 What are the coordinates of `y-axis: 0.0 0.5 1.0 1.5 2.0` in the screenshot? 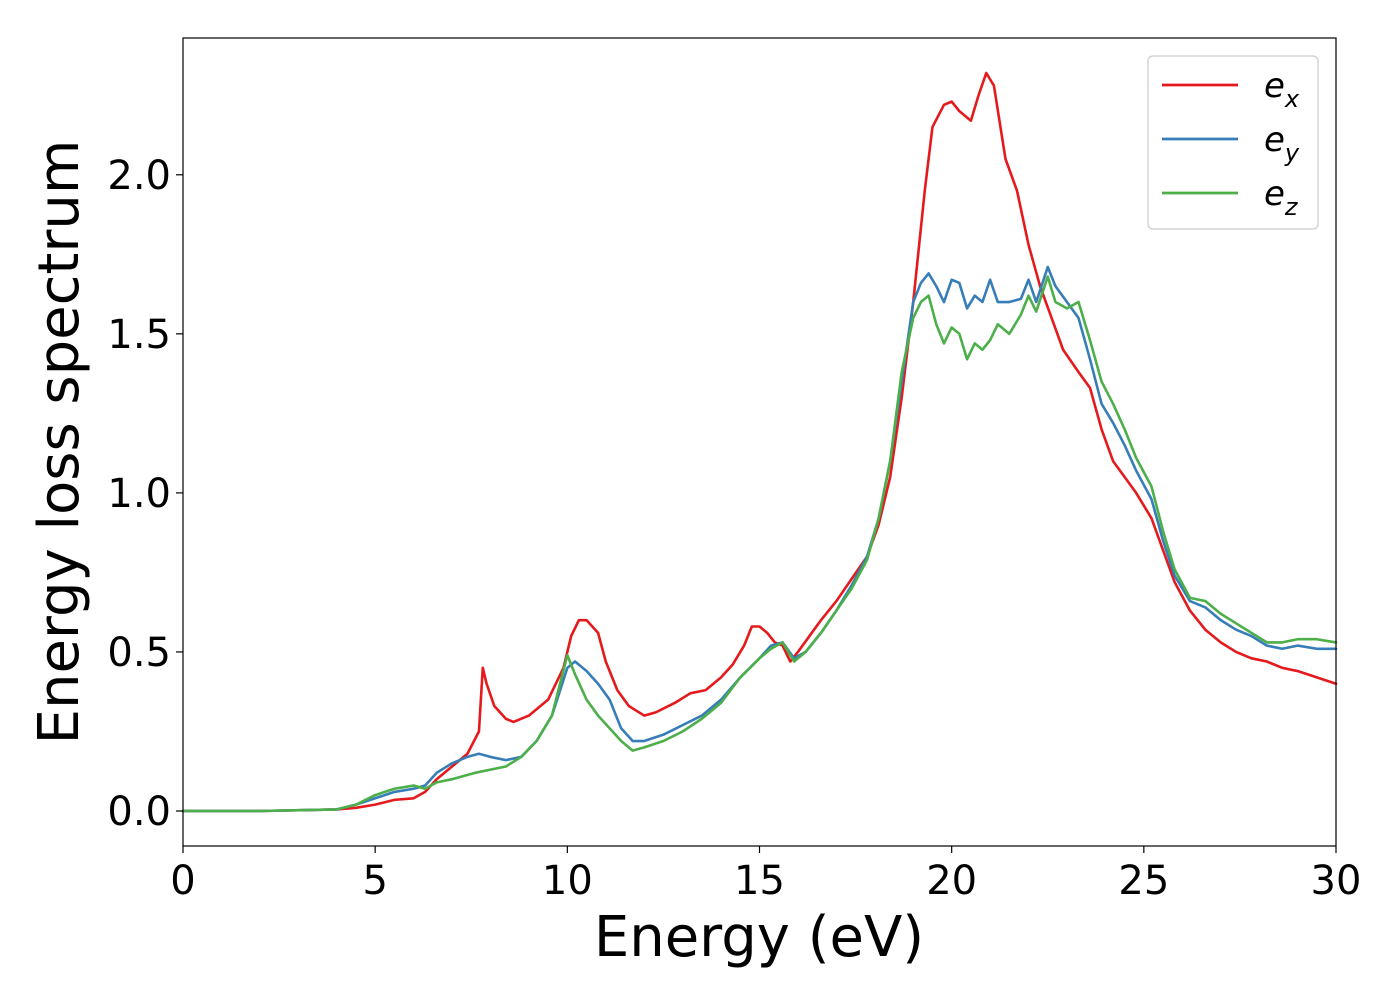 It's located at (145, 494).